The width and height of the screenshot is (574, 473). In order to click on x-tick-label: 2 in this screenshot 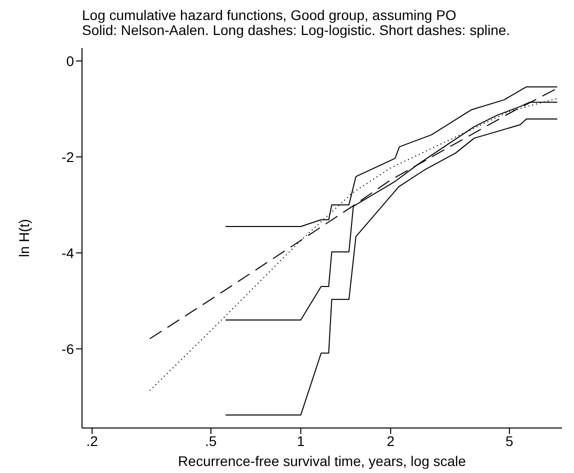, I will do `click(390, 440)`.